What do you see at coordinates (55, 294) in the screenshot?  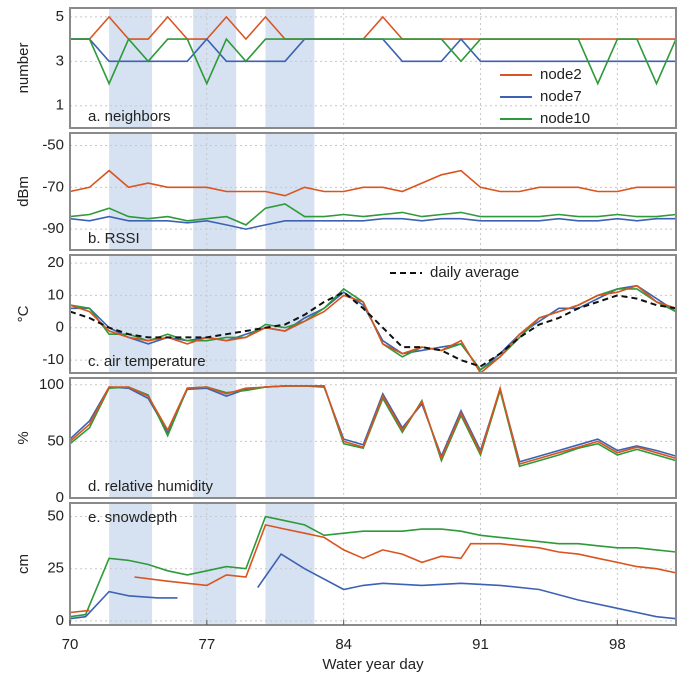 I see `y-tick-label: 10` at bounding box center [55, 294].